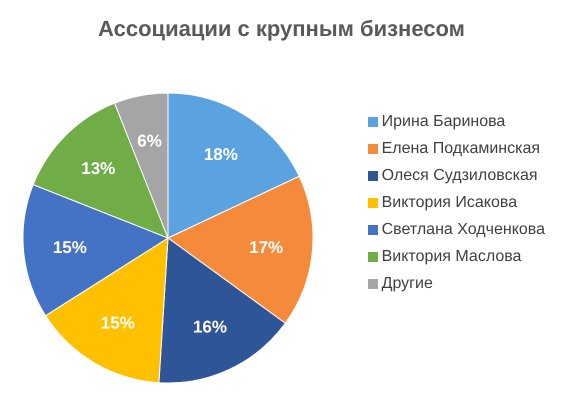  Describe the element at coordinates (461, 148) in the screenshot. I see `legend-label: Елена Подкаминская` at that location.